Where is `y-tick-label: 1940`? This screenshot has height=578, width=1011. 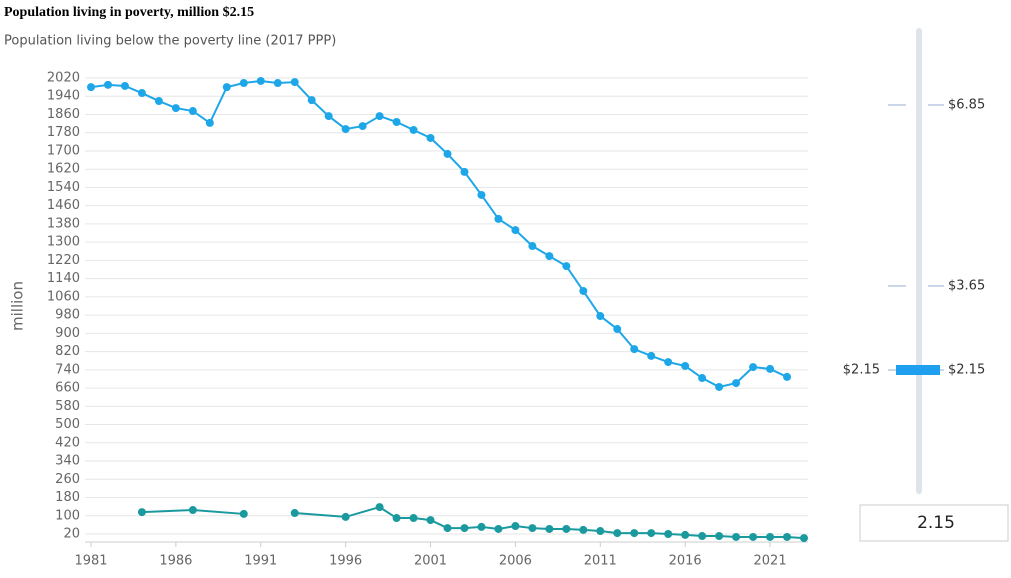 y-tick-label: 1940 is located at coordinates (63, 96).